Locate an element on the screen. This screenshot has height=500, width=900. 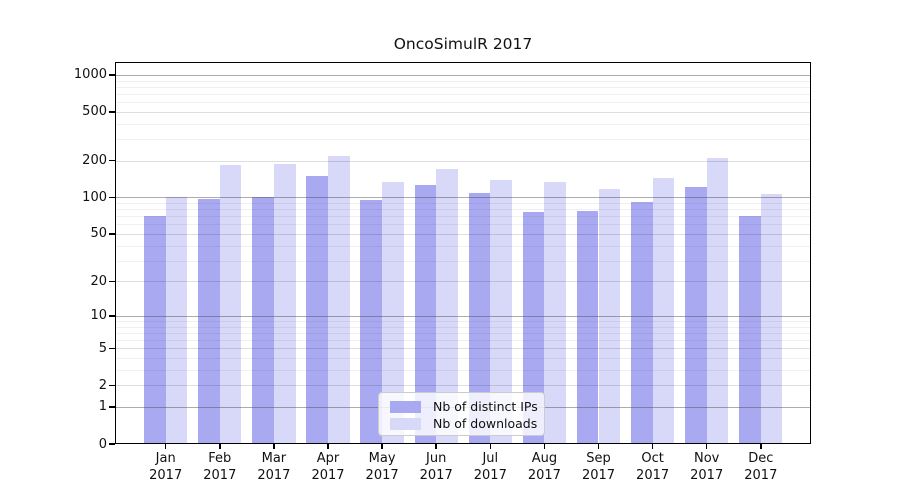
legend-swatch-downloads is located at coordinates (405, 423).